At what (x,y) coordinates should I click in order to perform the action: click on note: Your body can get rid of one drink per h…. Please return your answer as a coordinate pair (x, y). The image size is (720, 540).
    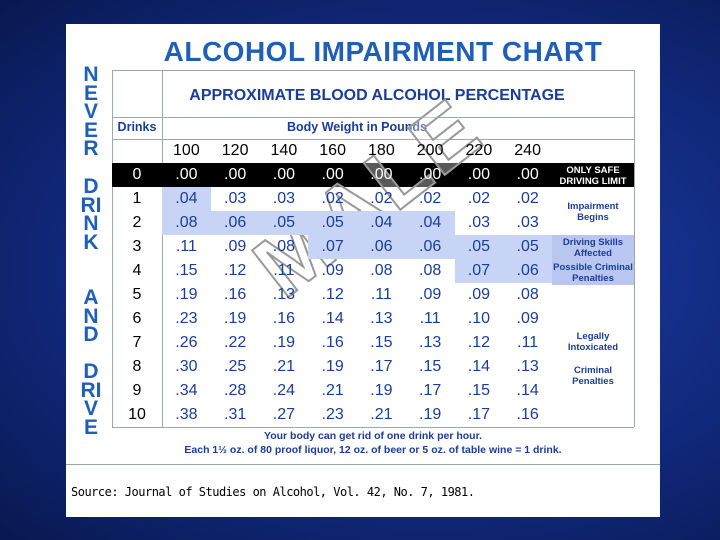
    Looking at the image, I should click on (373, 436).